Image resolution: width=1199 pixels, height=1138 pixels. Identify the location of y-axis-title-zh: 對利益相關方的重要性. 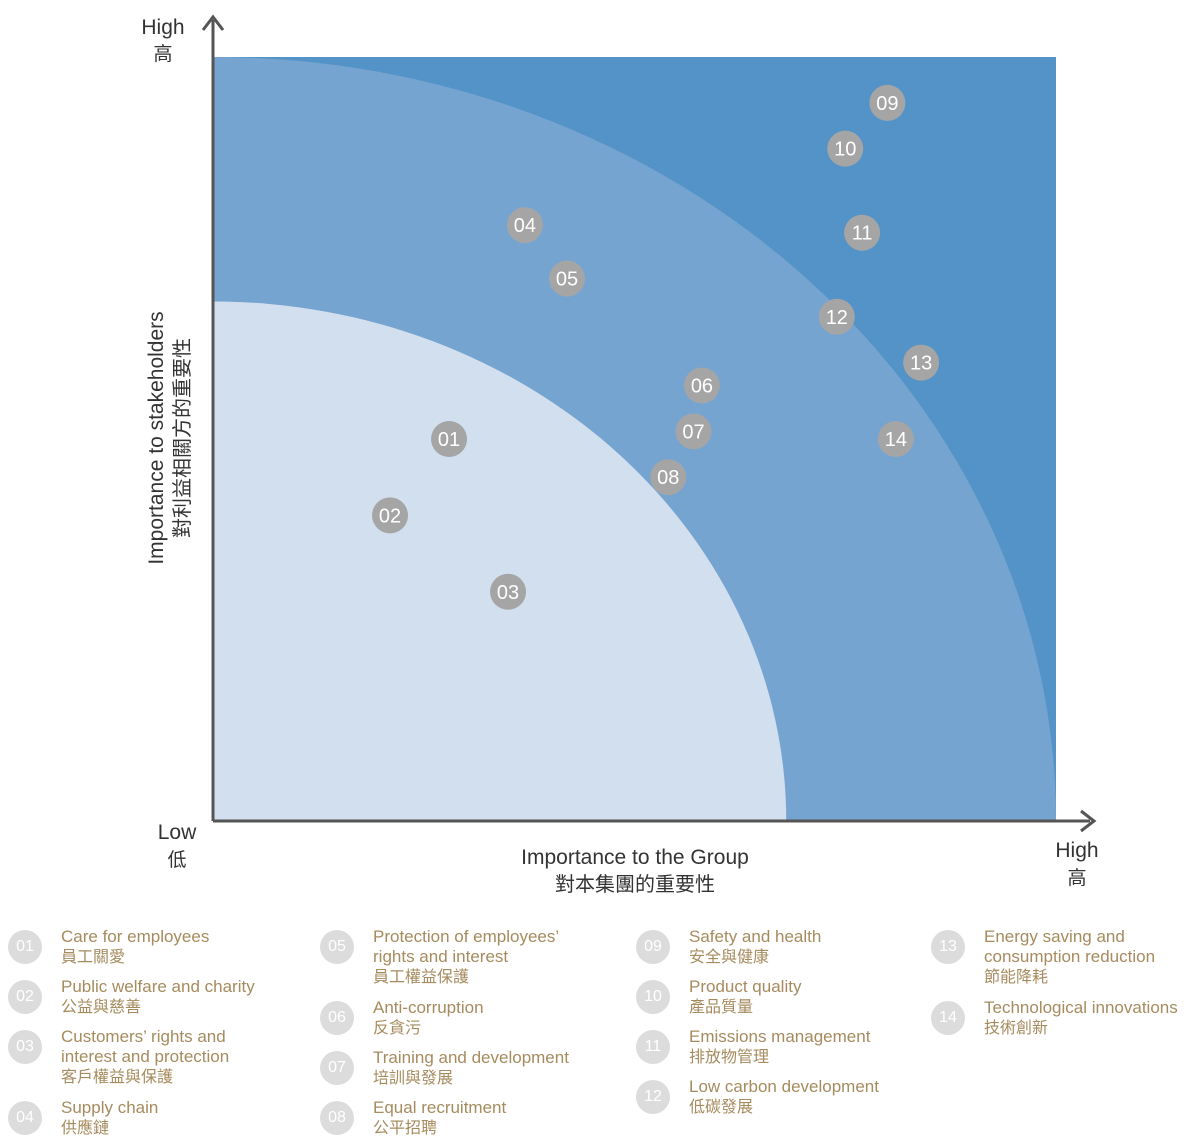
(182, 438).